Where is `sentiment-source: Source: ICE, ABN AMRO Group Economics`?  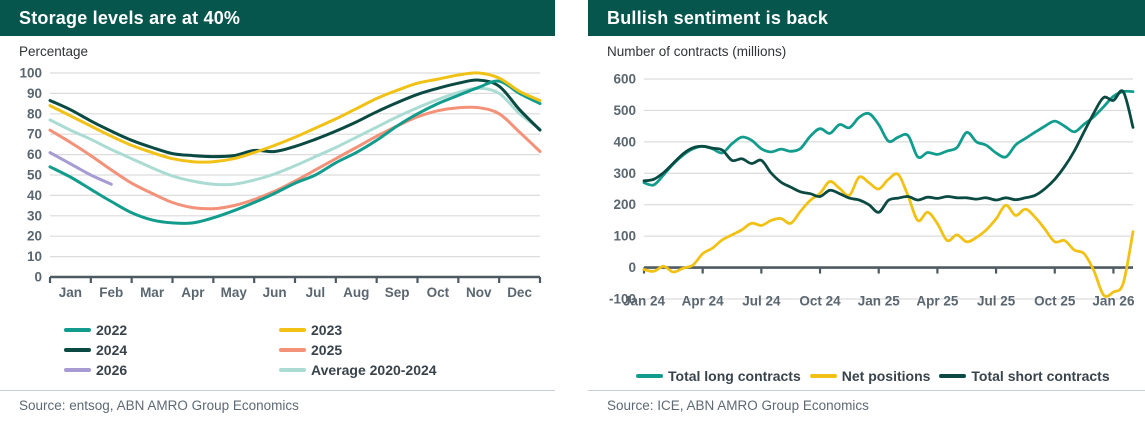
sentiment-source: Source: ICE, ABN AMRO Group Economics is located at coordinates (738, 405).